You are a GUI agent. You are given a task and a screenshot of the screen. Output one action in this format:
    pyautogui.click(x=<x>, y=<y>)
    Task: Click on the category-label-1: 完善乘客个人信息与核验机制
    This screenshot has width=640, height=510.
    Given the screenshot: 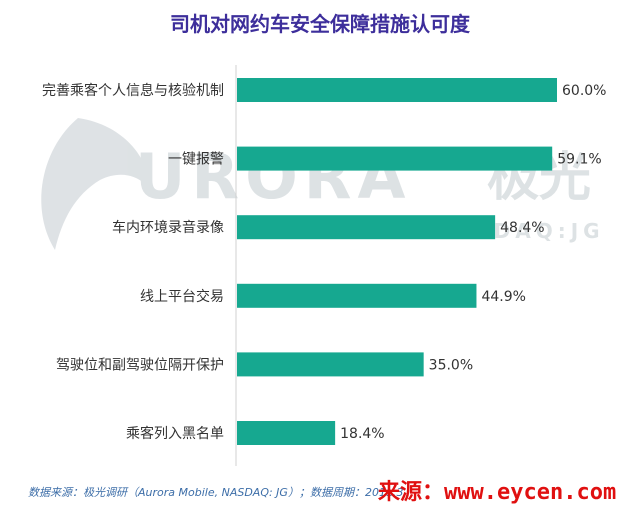 What is the action you would take?
    pyautogui.click(x=133, y=90)
    